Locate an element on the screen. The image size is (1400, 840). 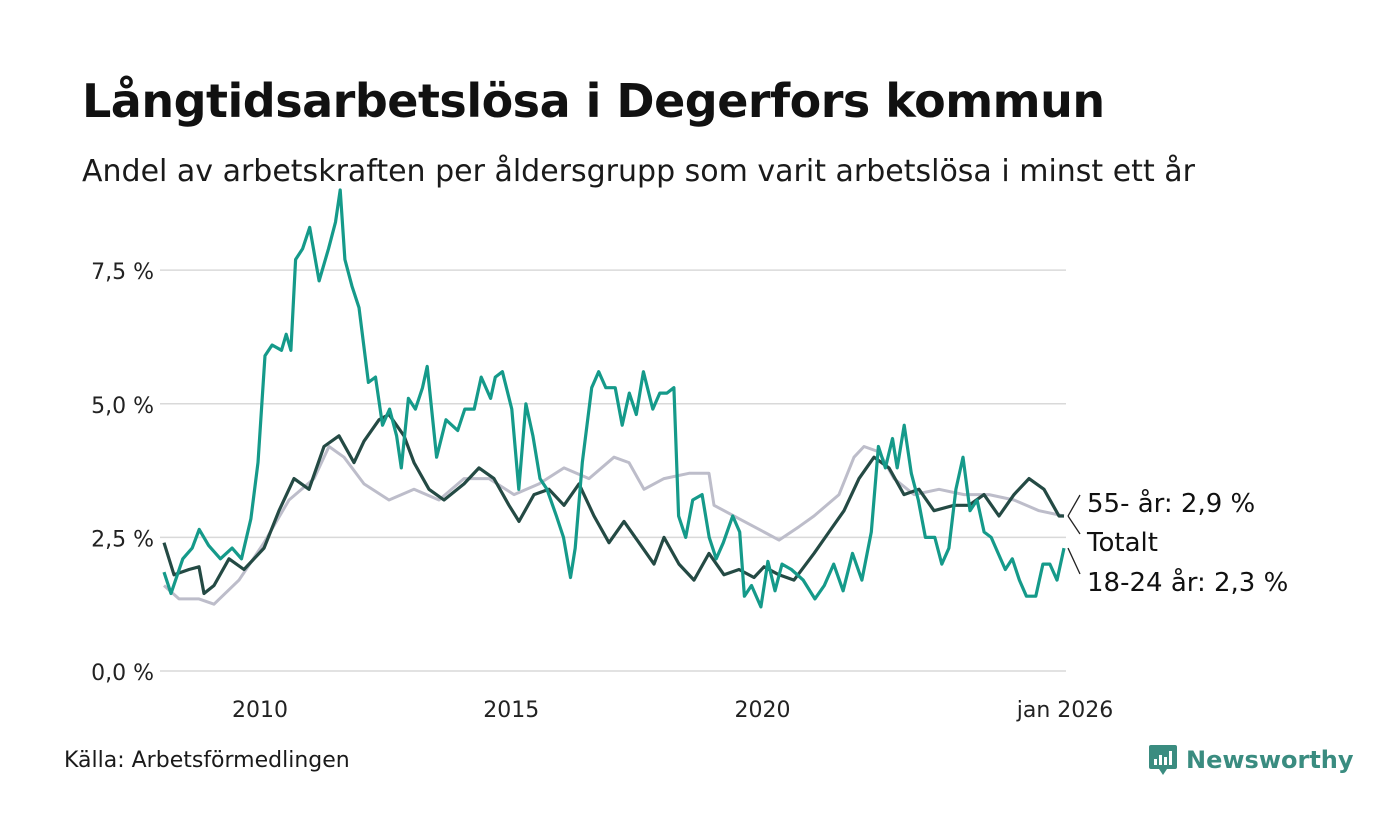
source-note: Källa: Arbetsförmedlingen is located at coordinates (207, 760).